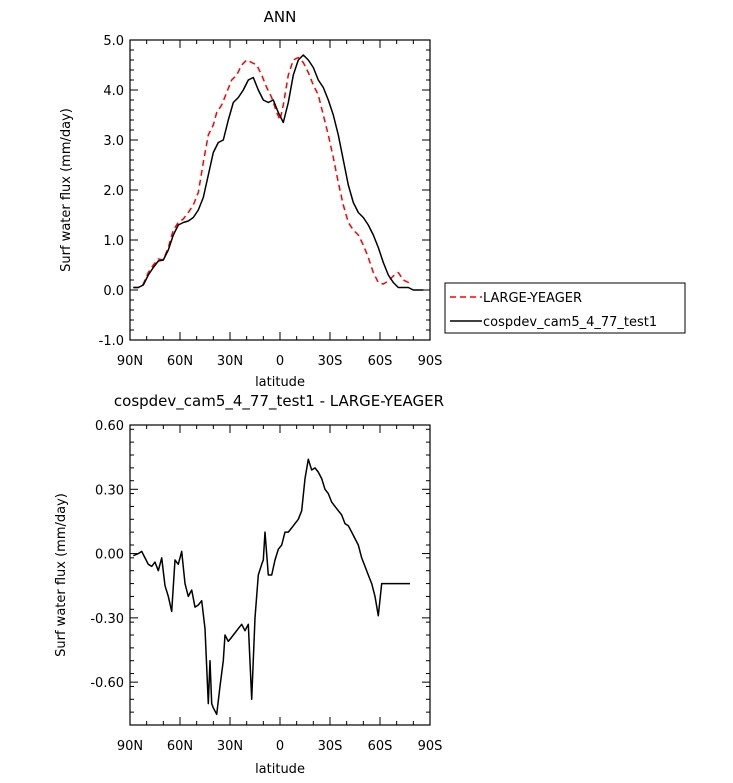 The image size is (733, 783). What do you see at coordinates (280, 746) in the screenshot?
I see `bottom-x-tick-label: 0` at bounding box center [280, 746].